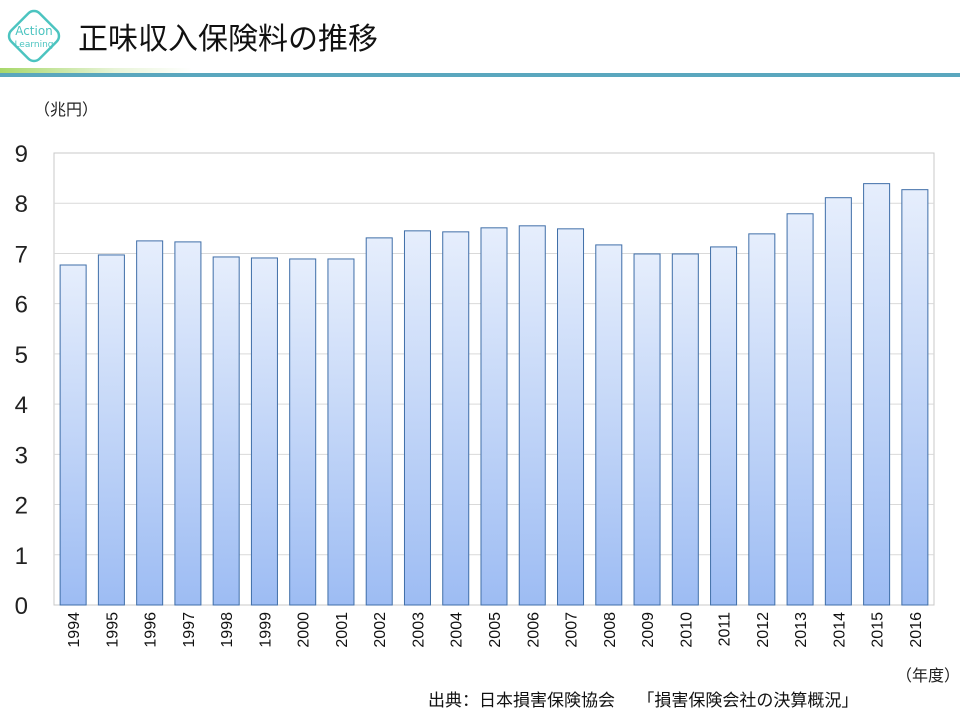  What do you see at coordinates (21, 154) in the screenshot?
I see `y-tick-label: 9` at bounding box center [21, 154].